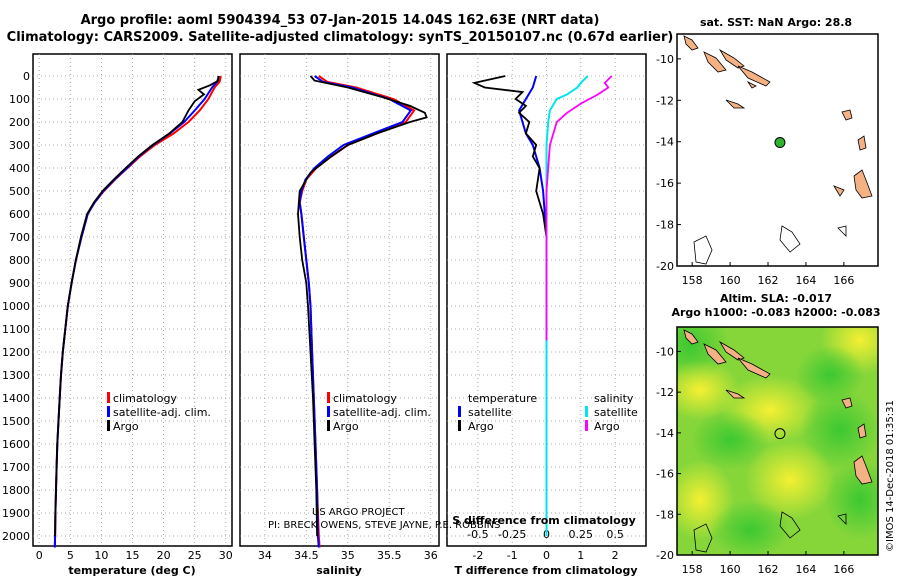 This screenshot has width=900, height=580. I want to click on sst-map-coastlines, so click(778, 150).